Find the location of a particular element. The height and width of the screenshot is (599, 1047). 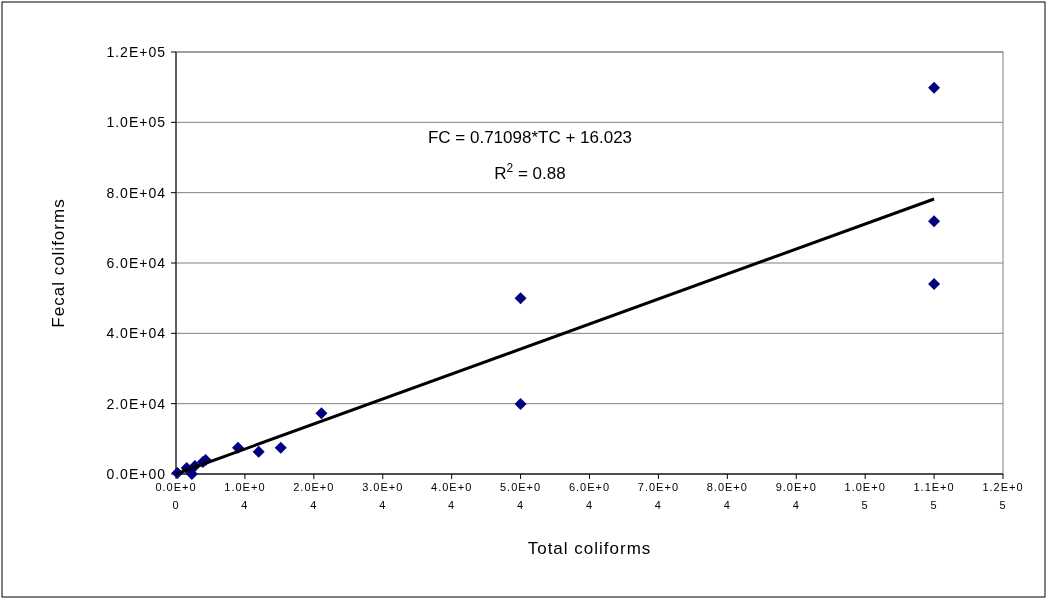

y-axis-title: Fecal coliforms is located at coordinates (58, 263).